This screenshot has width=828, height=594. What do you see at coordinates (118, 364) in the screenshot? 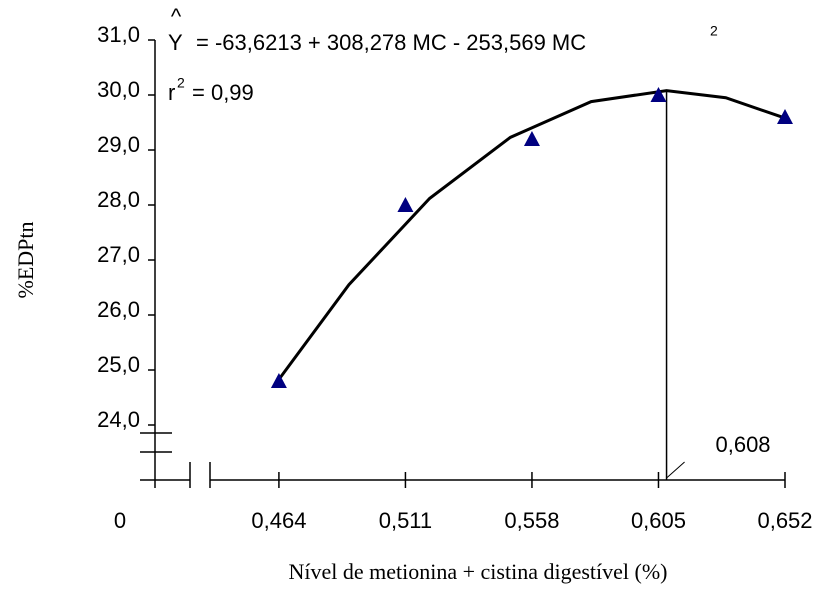
I see `y-tick-label: 25,0` at bounding box center [118, 364].